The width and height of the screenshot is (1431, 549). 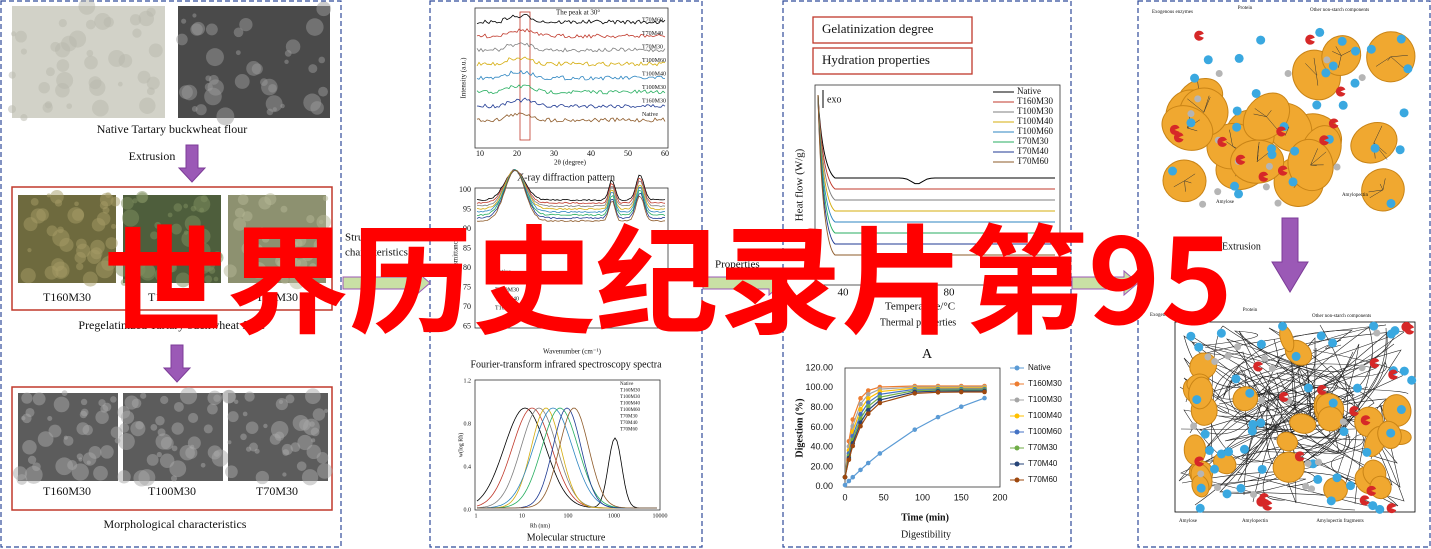 I want to click on label: 75, so click(x=467, y=286).